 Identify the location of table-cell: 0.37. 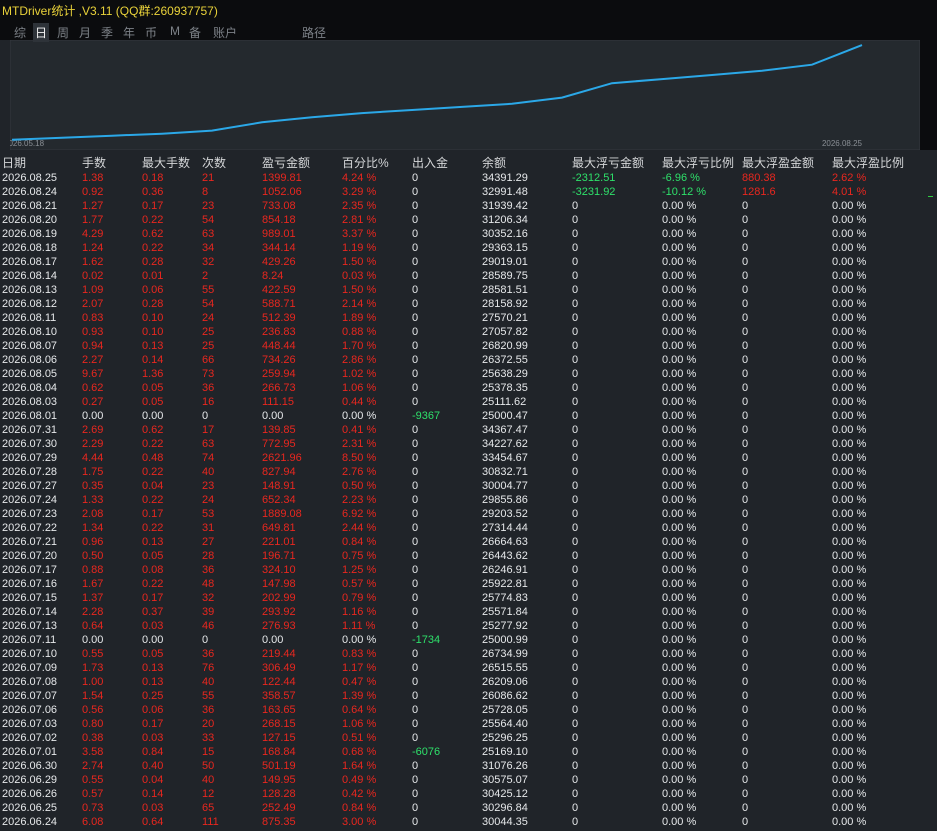
(153, 612).